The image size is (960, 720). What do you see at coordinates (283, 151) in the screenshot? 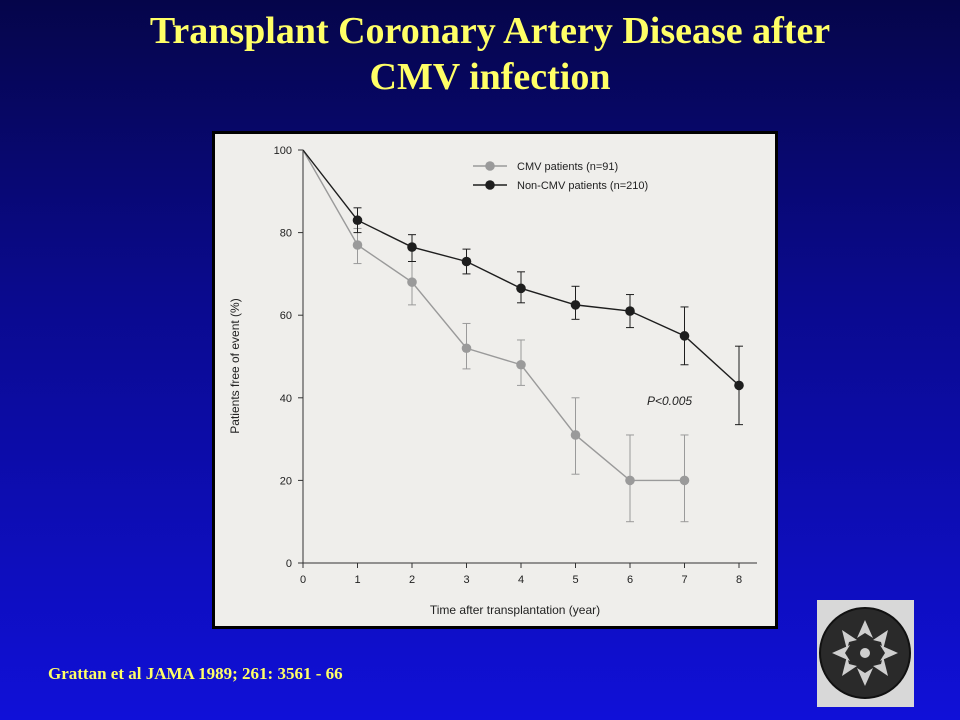
I see `y-tick-label: 100` at bounding box center [283, 151].